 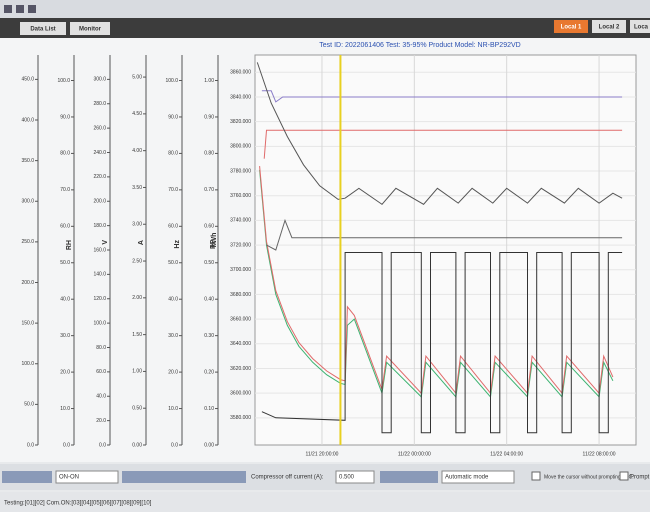 I want to click on y-tick-label: 3700.000, so click(x=240, y=270).